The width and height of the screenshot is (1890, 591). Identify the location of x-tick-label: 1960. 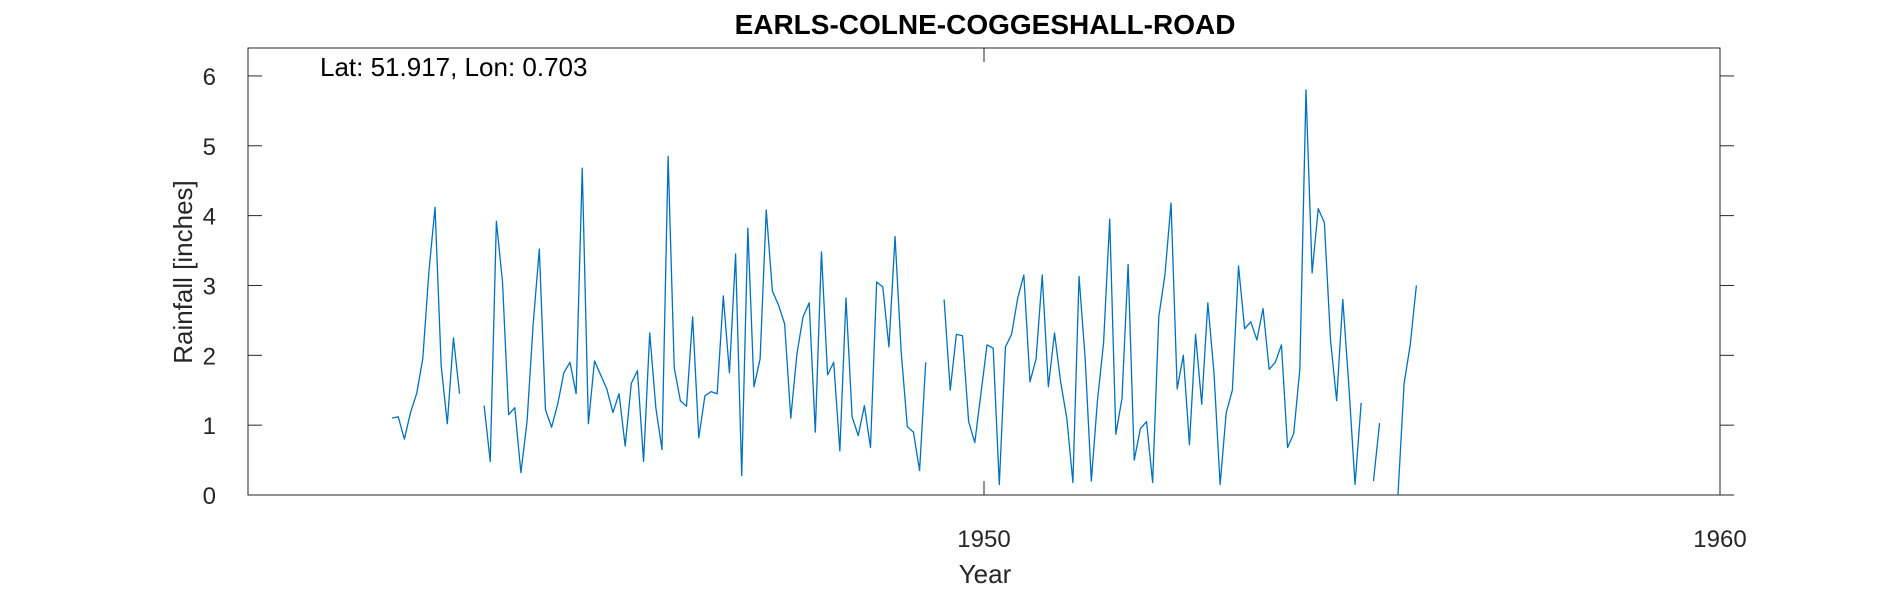
(1719, 539).